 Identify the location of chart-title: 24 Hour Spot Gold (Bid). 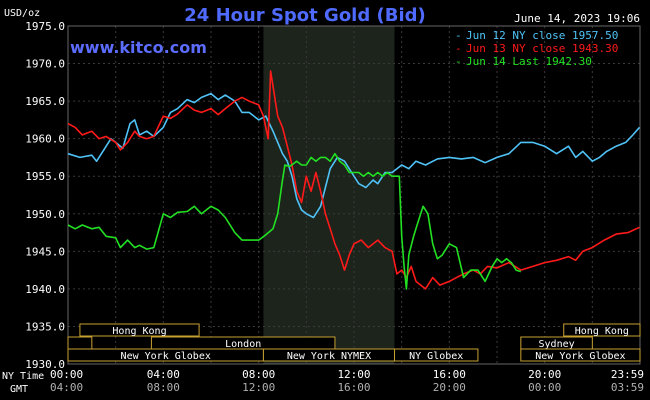
(304, 15).